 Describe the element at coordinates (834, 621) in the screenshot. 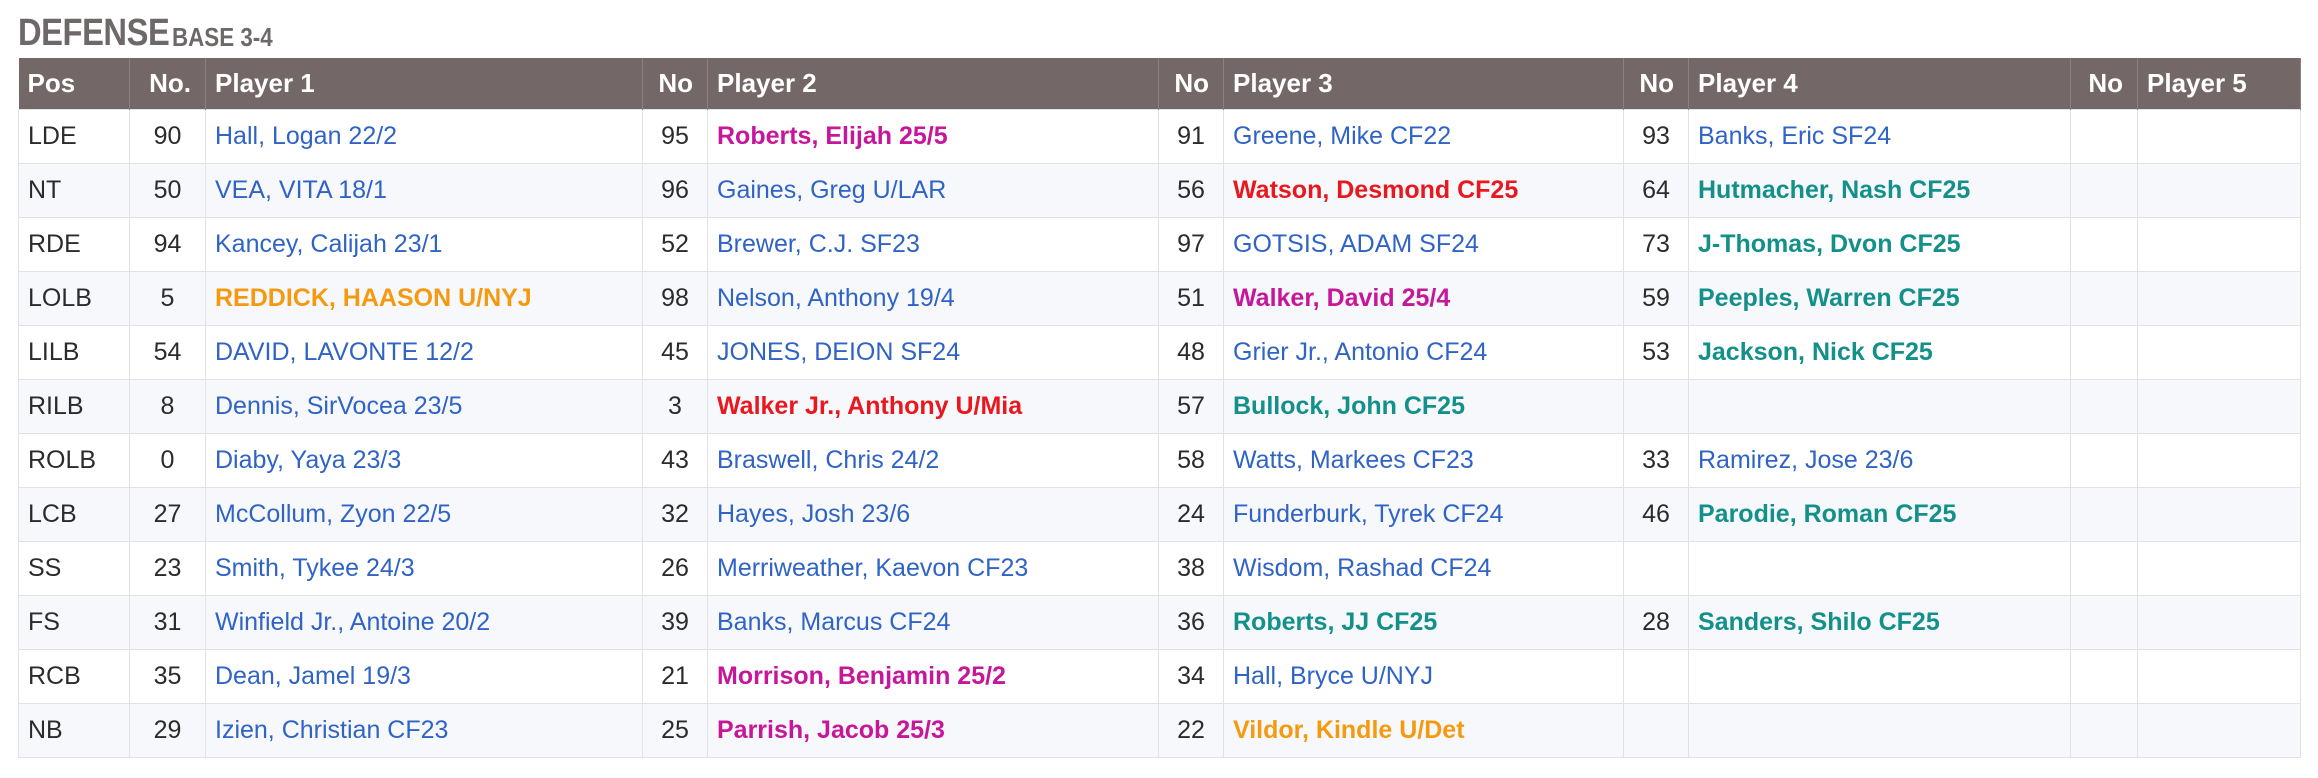

I see `player-link: Banks, Marcus CF24` at that location.